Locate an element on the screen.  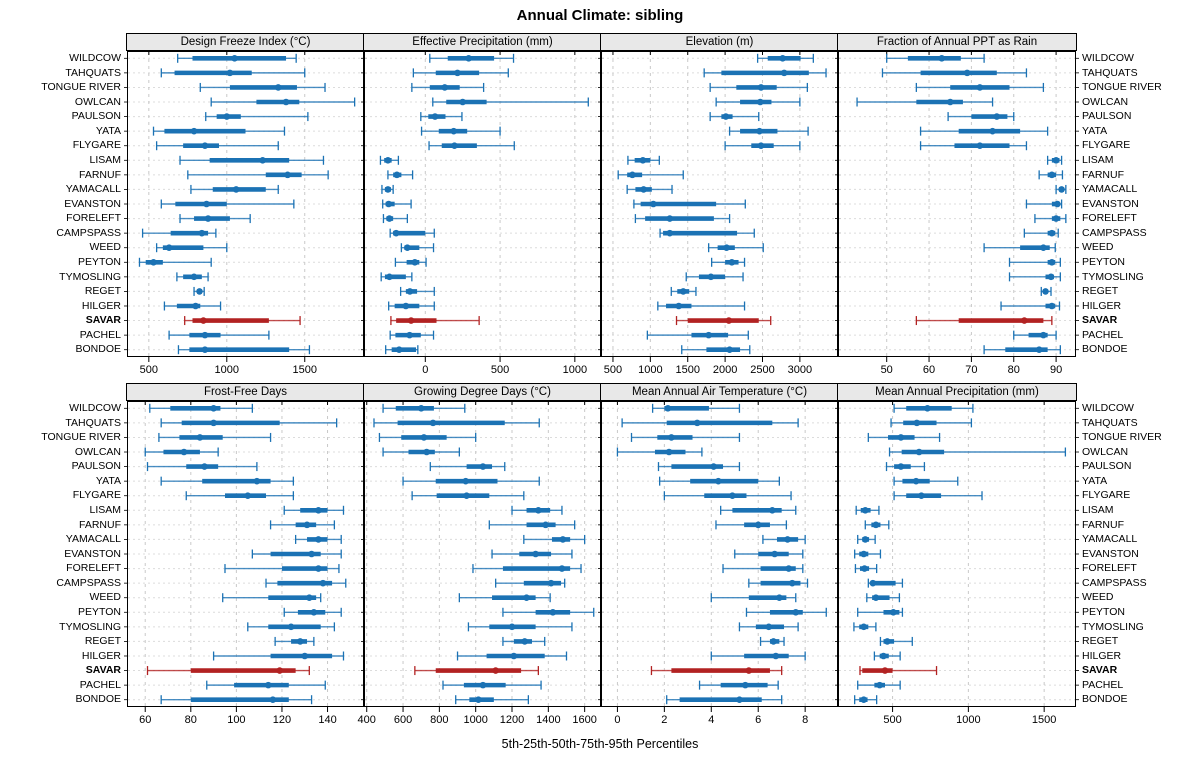
x-tick-label: 2500 is located at coordinates (762, 370).